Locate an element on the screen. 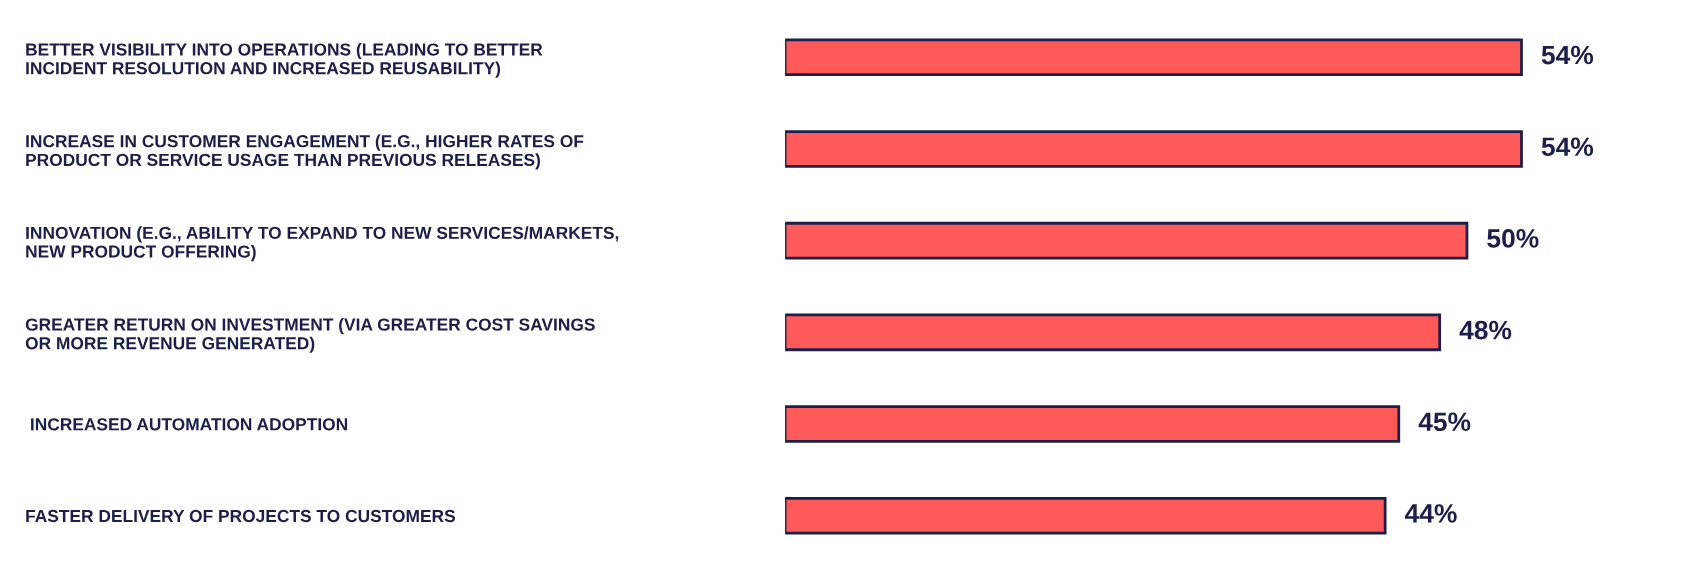  y-tick-label: INCREASED AUTOMATION ADOPTION is located at coordinates (189, 424).